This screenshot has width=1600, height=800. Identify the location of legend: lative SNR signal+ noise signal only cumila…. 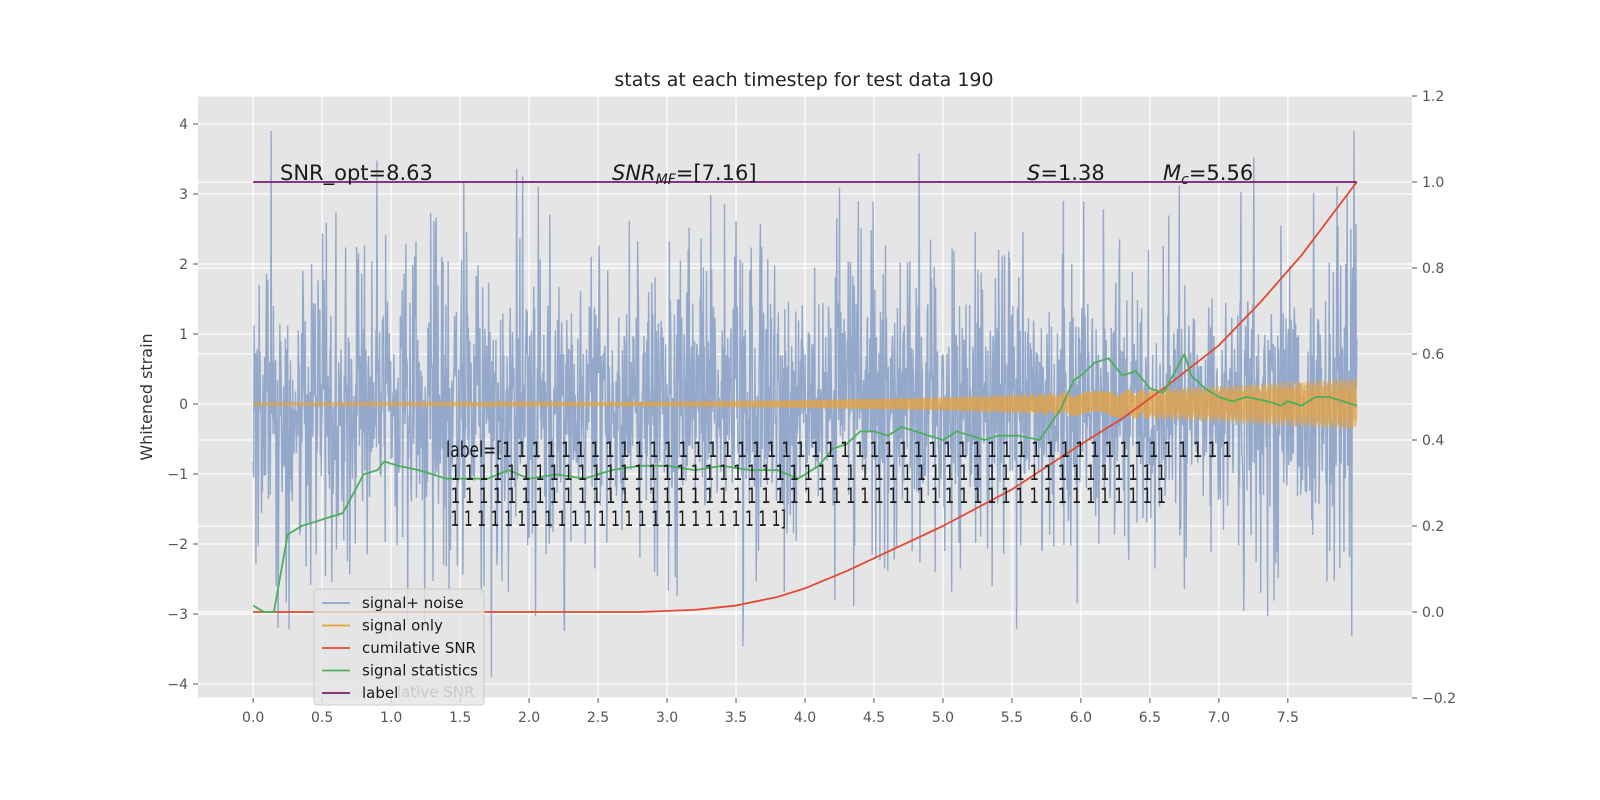
(399, 647).